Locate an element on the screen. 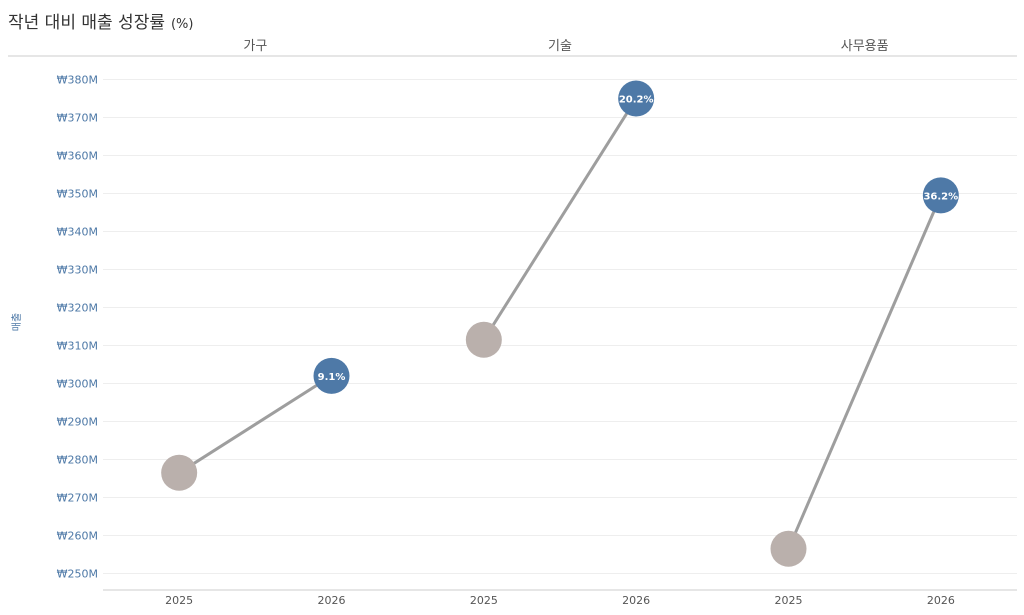  y-tick-label: ₩370M is located at coordinates (77, 118).